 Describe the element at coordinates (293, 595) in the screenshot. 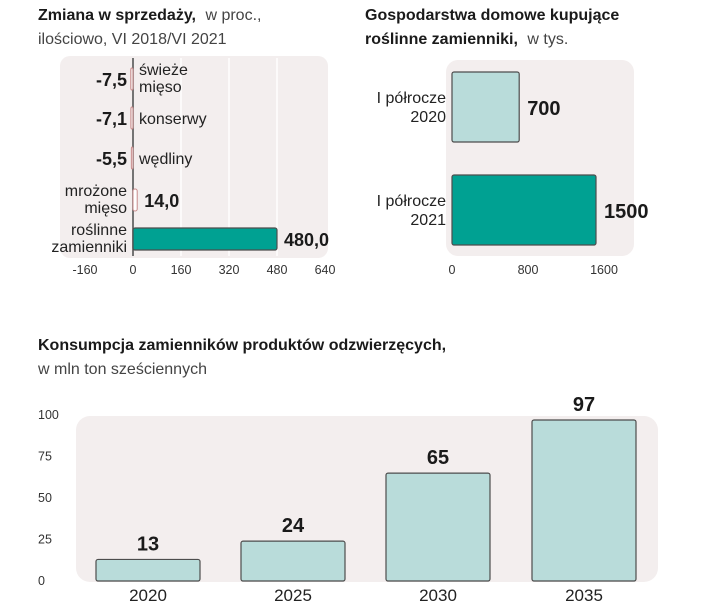

I see `category-label: 2025` at that location.